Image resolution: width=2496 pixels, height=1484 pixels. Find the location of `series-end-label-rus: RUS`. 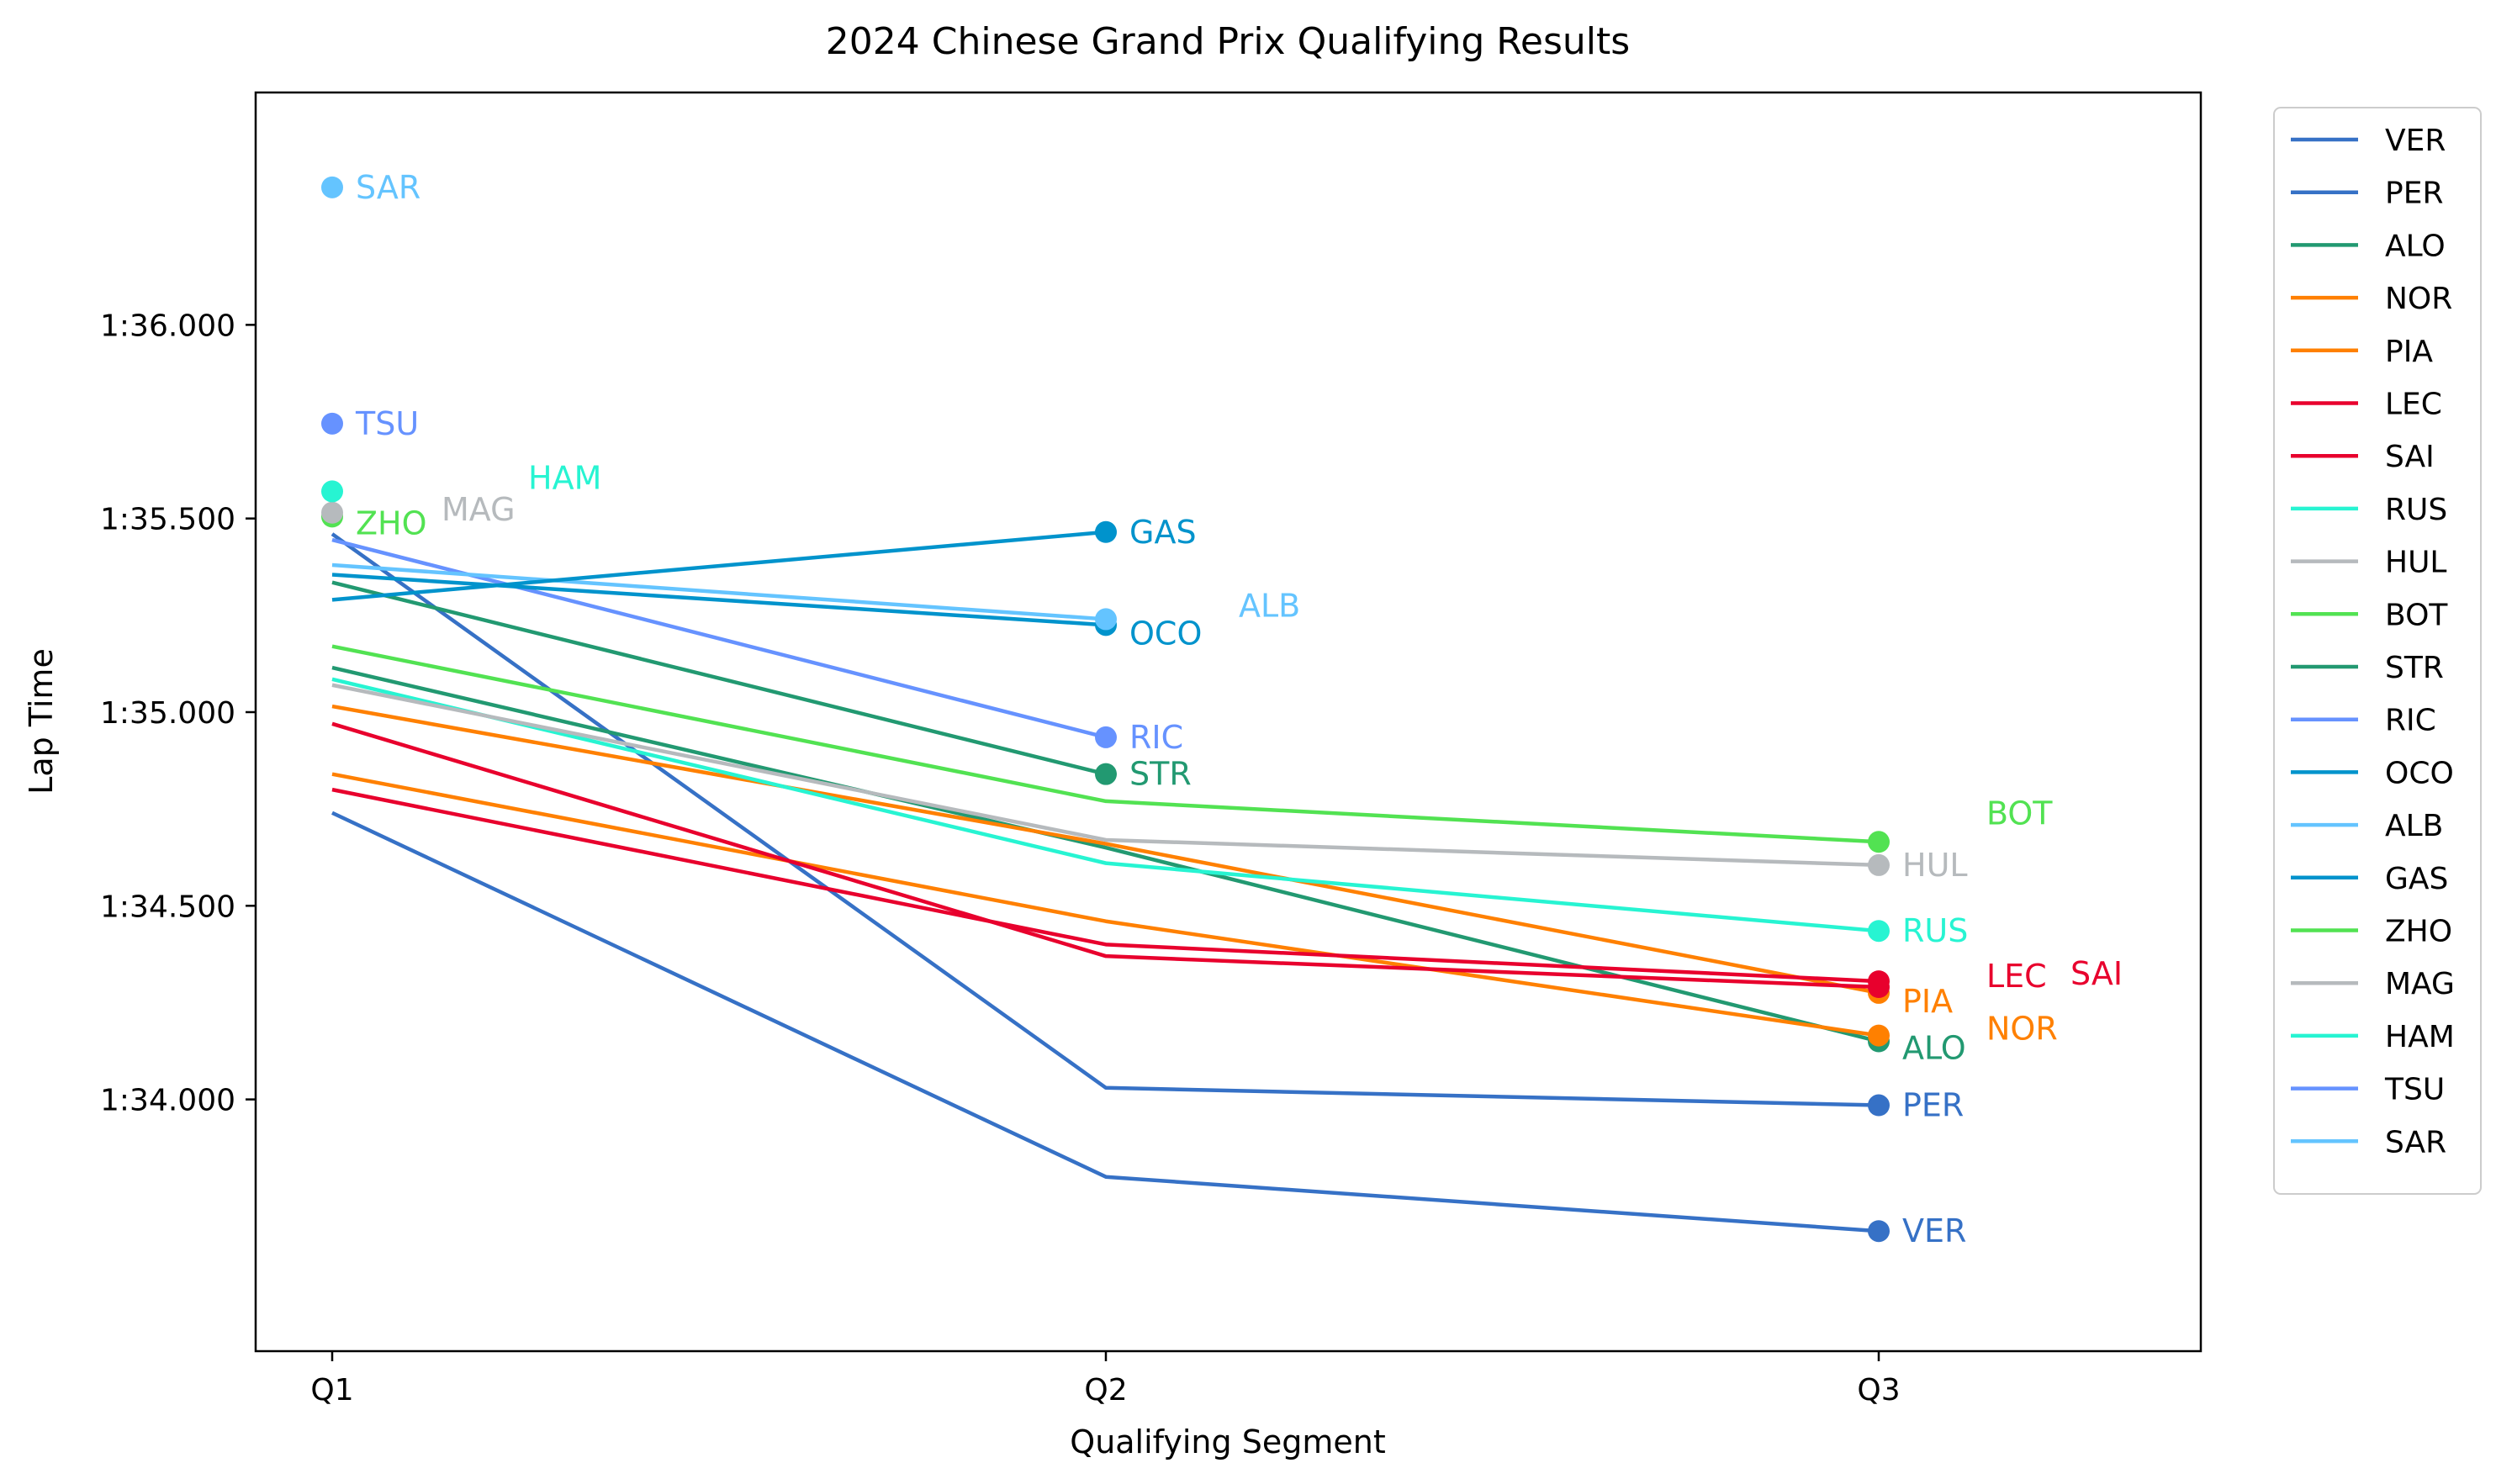

series-end-label-rus: RUS is located at coordinates (1935, 930).